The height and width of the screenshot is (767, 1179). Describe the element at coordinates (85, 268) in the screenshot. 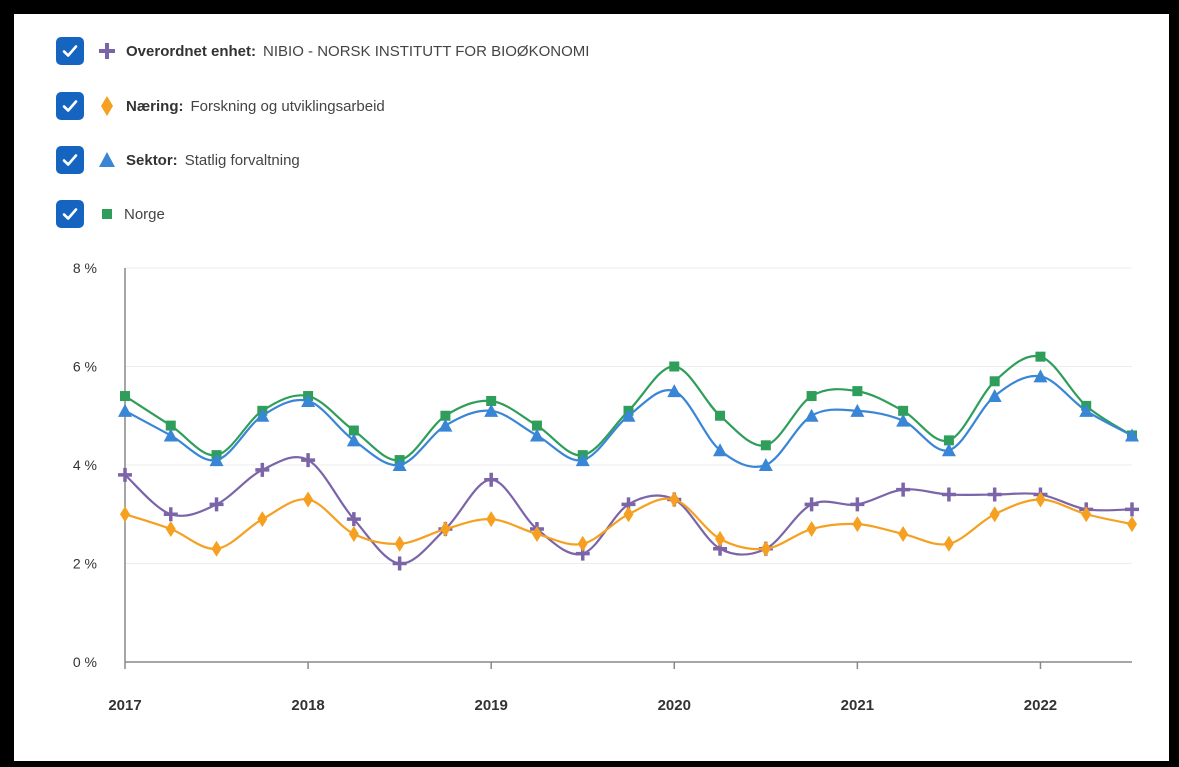

I see `y-tick-label: 8 %` at that location.